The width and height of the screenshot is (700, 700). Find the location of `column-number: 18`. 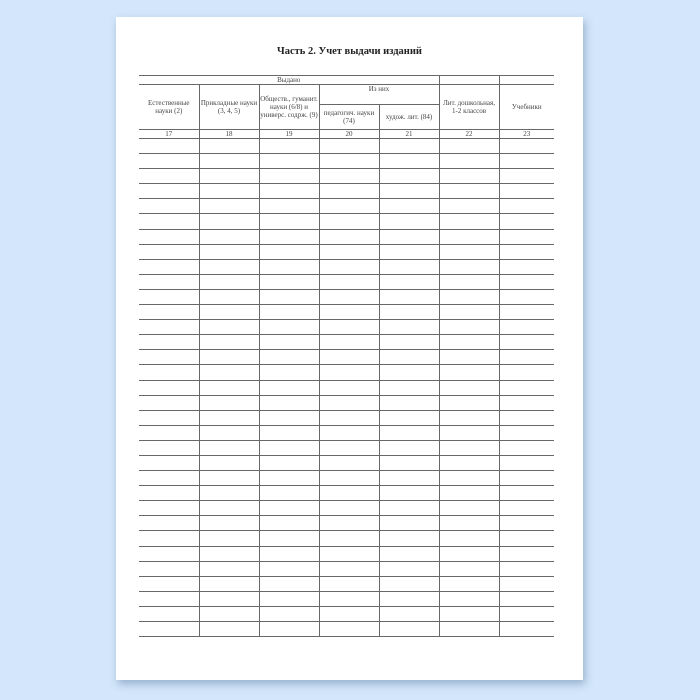

column-number: 18 is located at coordinates (229, 134).